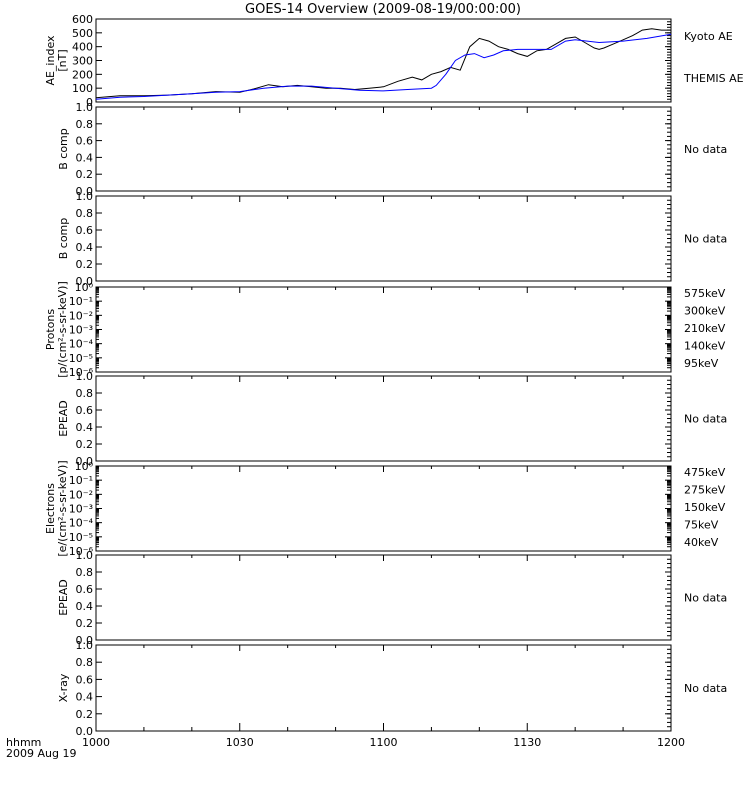 This screenshot has height=800, width=750. I want to click on y-tick-label: 100, so click(82, 88).